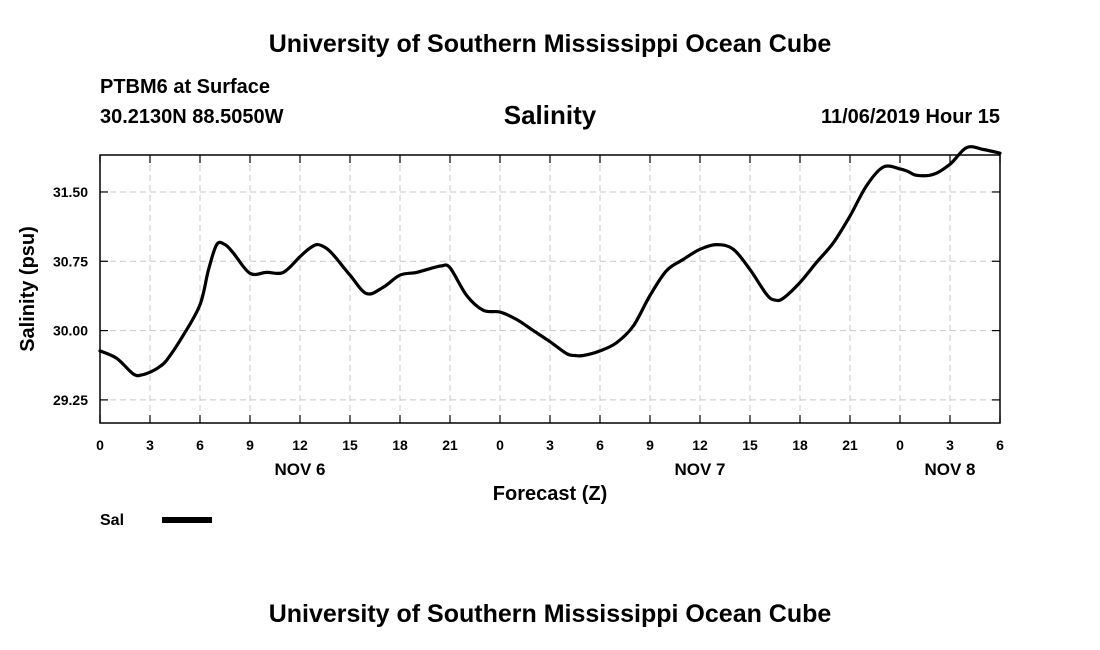  What do you see at coordinates (70, 331) in the screenshot?
I see `y-tick-label: 30.00` at bounding box center [70, 331].